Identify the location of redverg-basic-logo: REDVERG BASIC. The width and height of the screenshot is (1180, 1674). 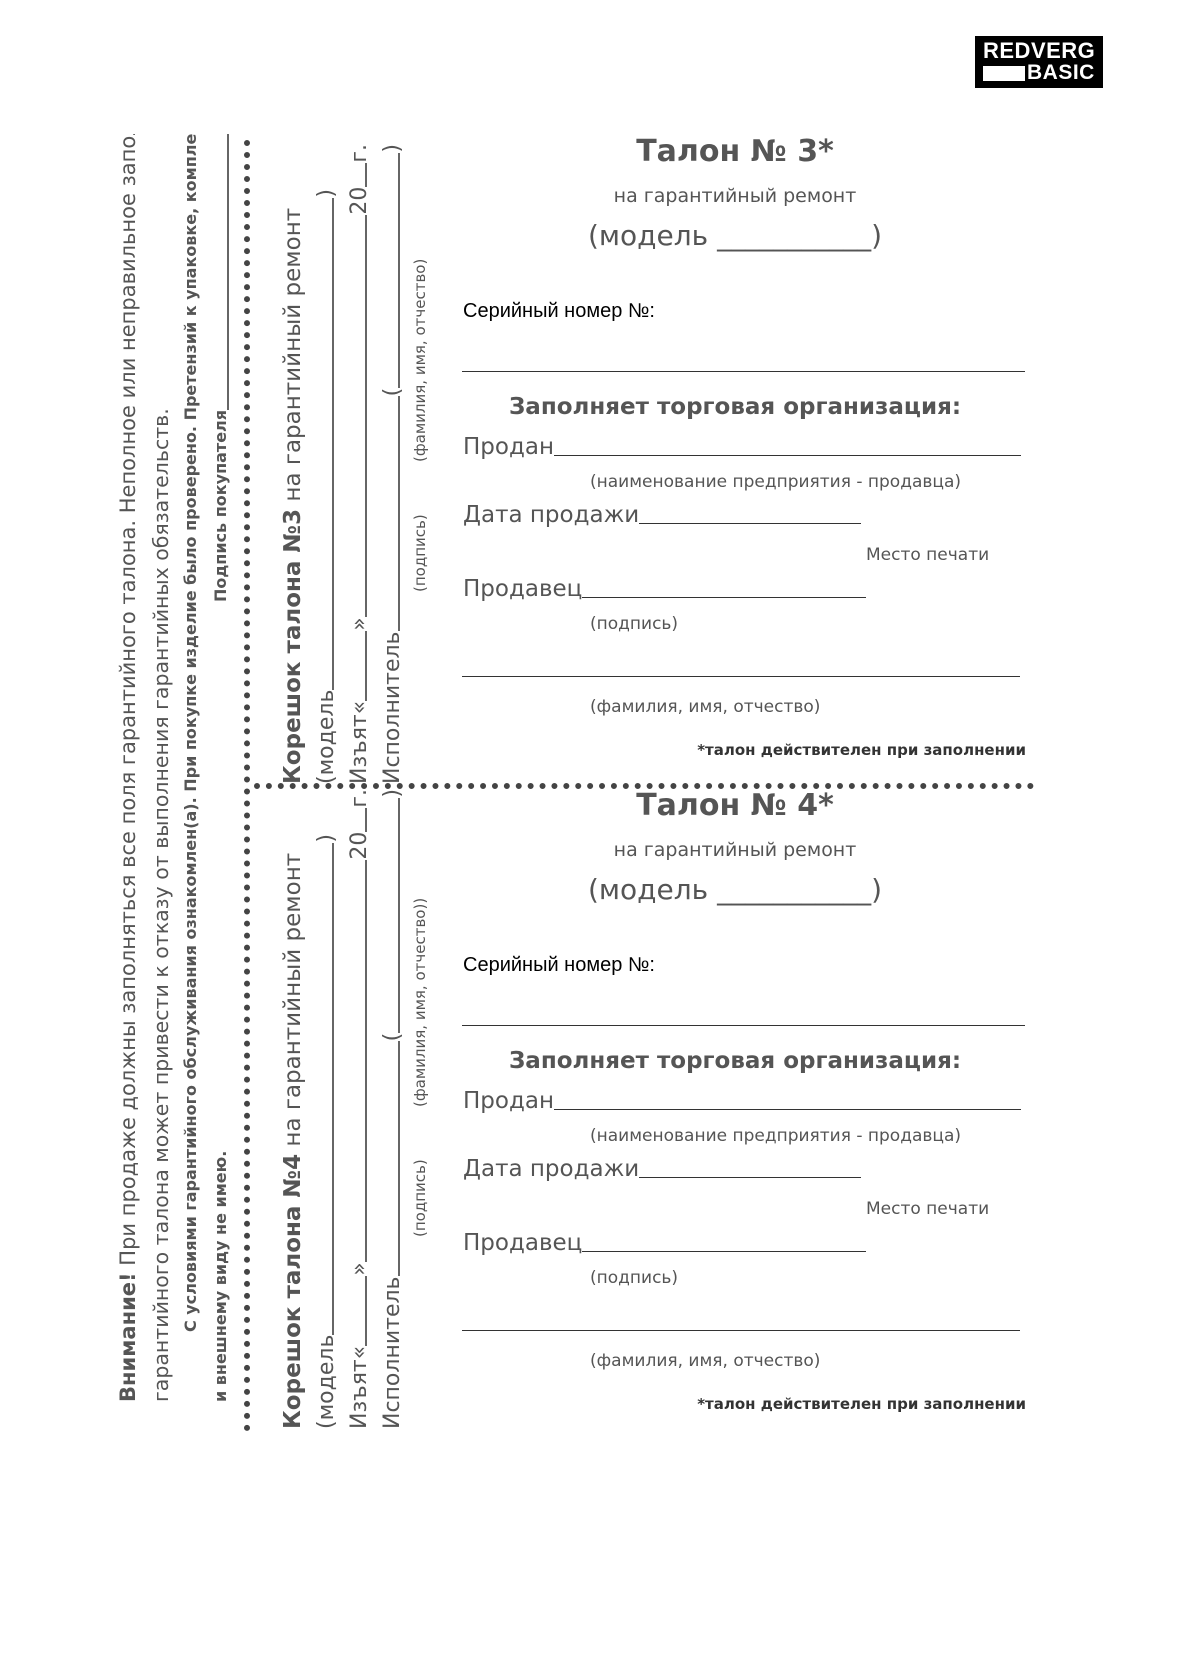
(1039, 62).